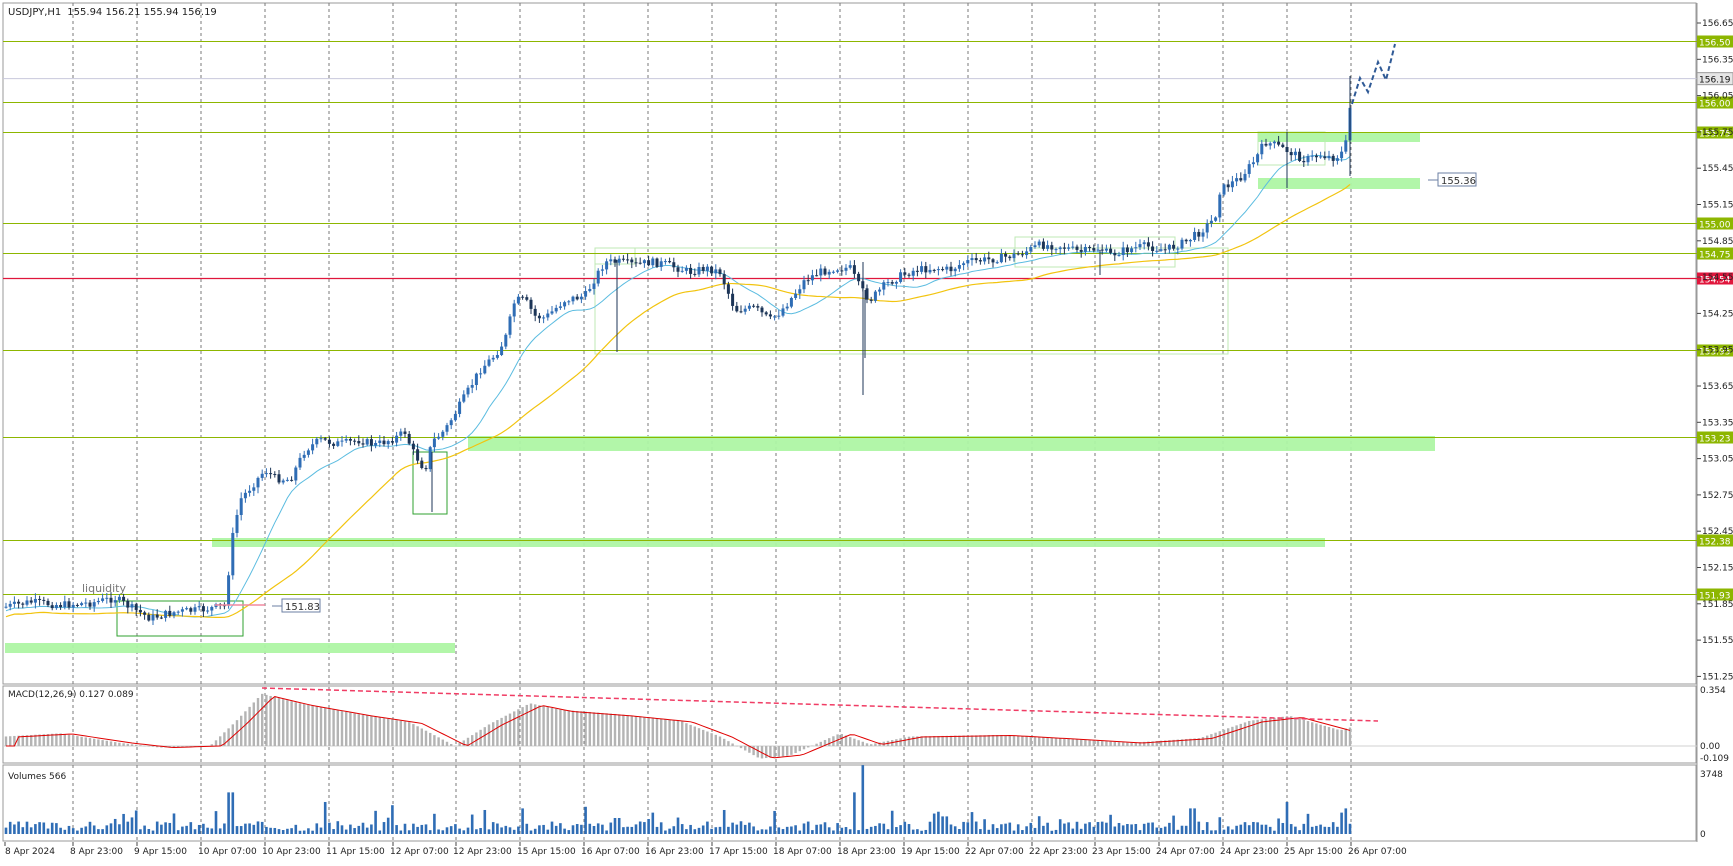 The height and width of the screenshot is (866, 1733). I want to click on volume-tick-label: 0, so click(1703, 835).